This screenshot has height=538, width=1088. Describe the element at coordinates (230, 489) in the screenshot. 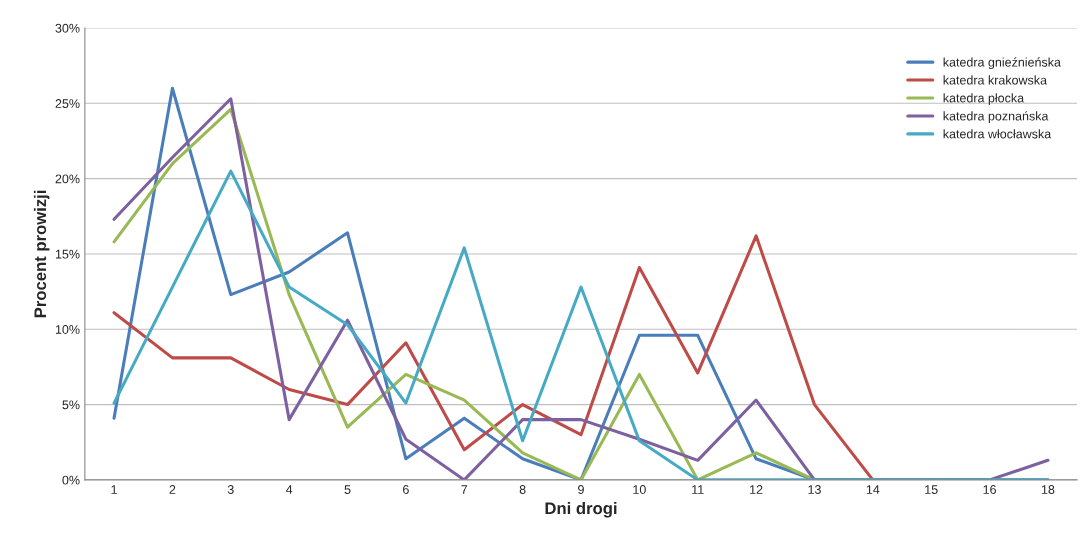

I see `x-tick-label: 3` at that location.